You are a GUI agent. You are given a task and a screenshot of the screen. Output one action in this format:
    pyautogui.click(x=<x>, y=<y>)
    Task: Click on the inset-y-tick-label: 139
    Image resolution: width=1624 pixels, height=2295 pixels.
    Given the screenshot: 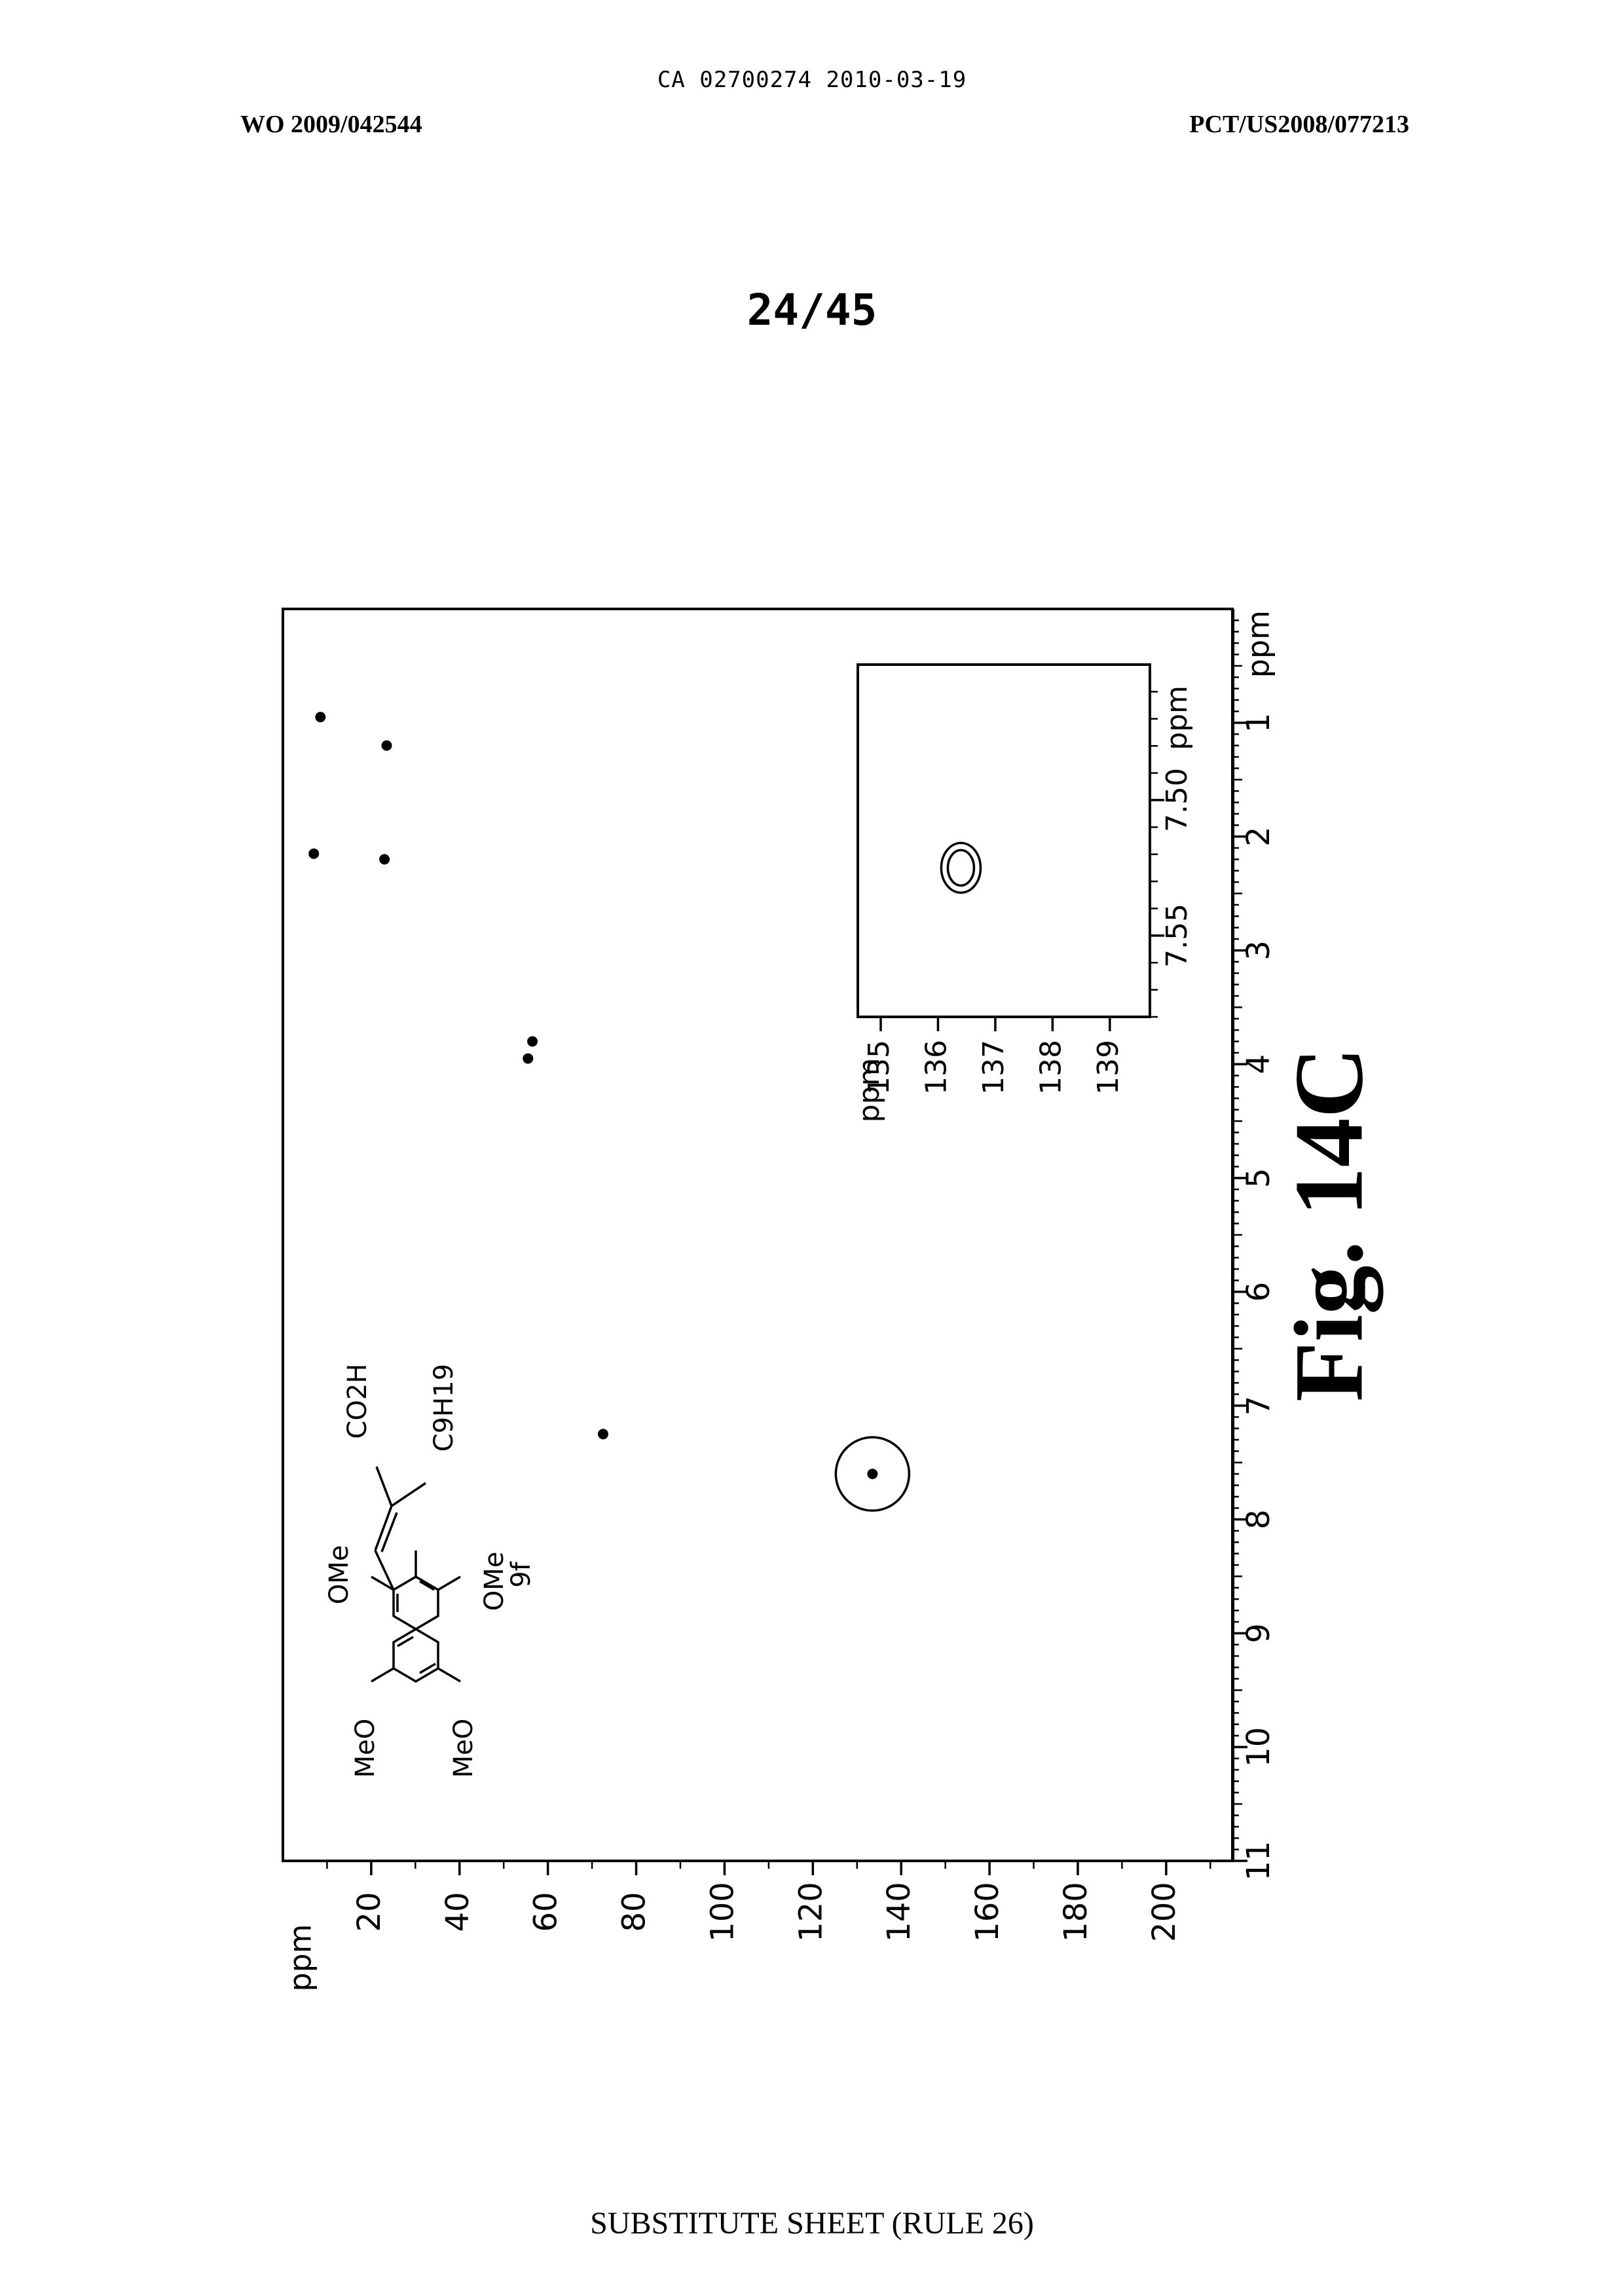 What is the action you would take?
    pyautogui.click(x=1108, y=1067)
    